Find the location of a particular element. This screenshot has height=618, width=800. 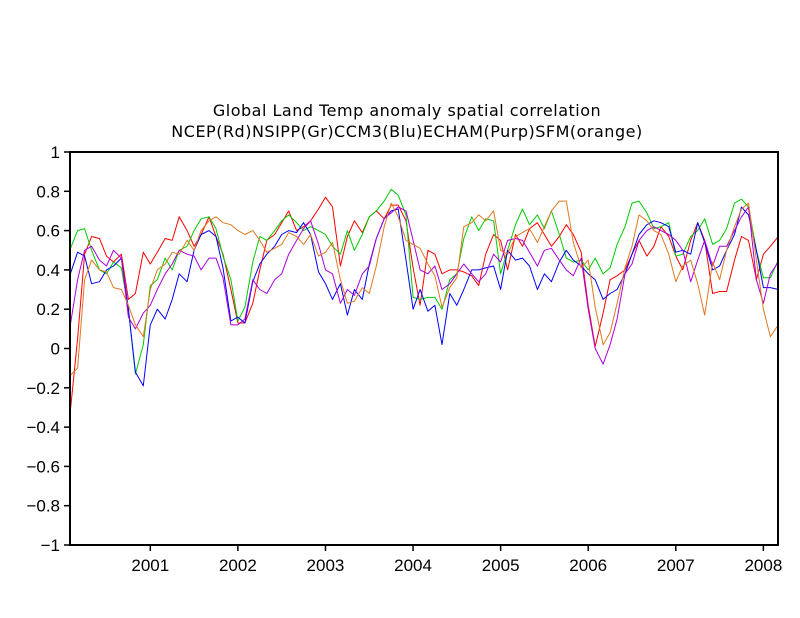

x-tick-label: 2003 is located at coordinates (326, 565).